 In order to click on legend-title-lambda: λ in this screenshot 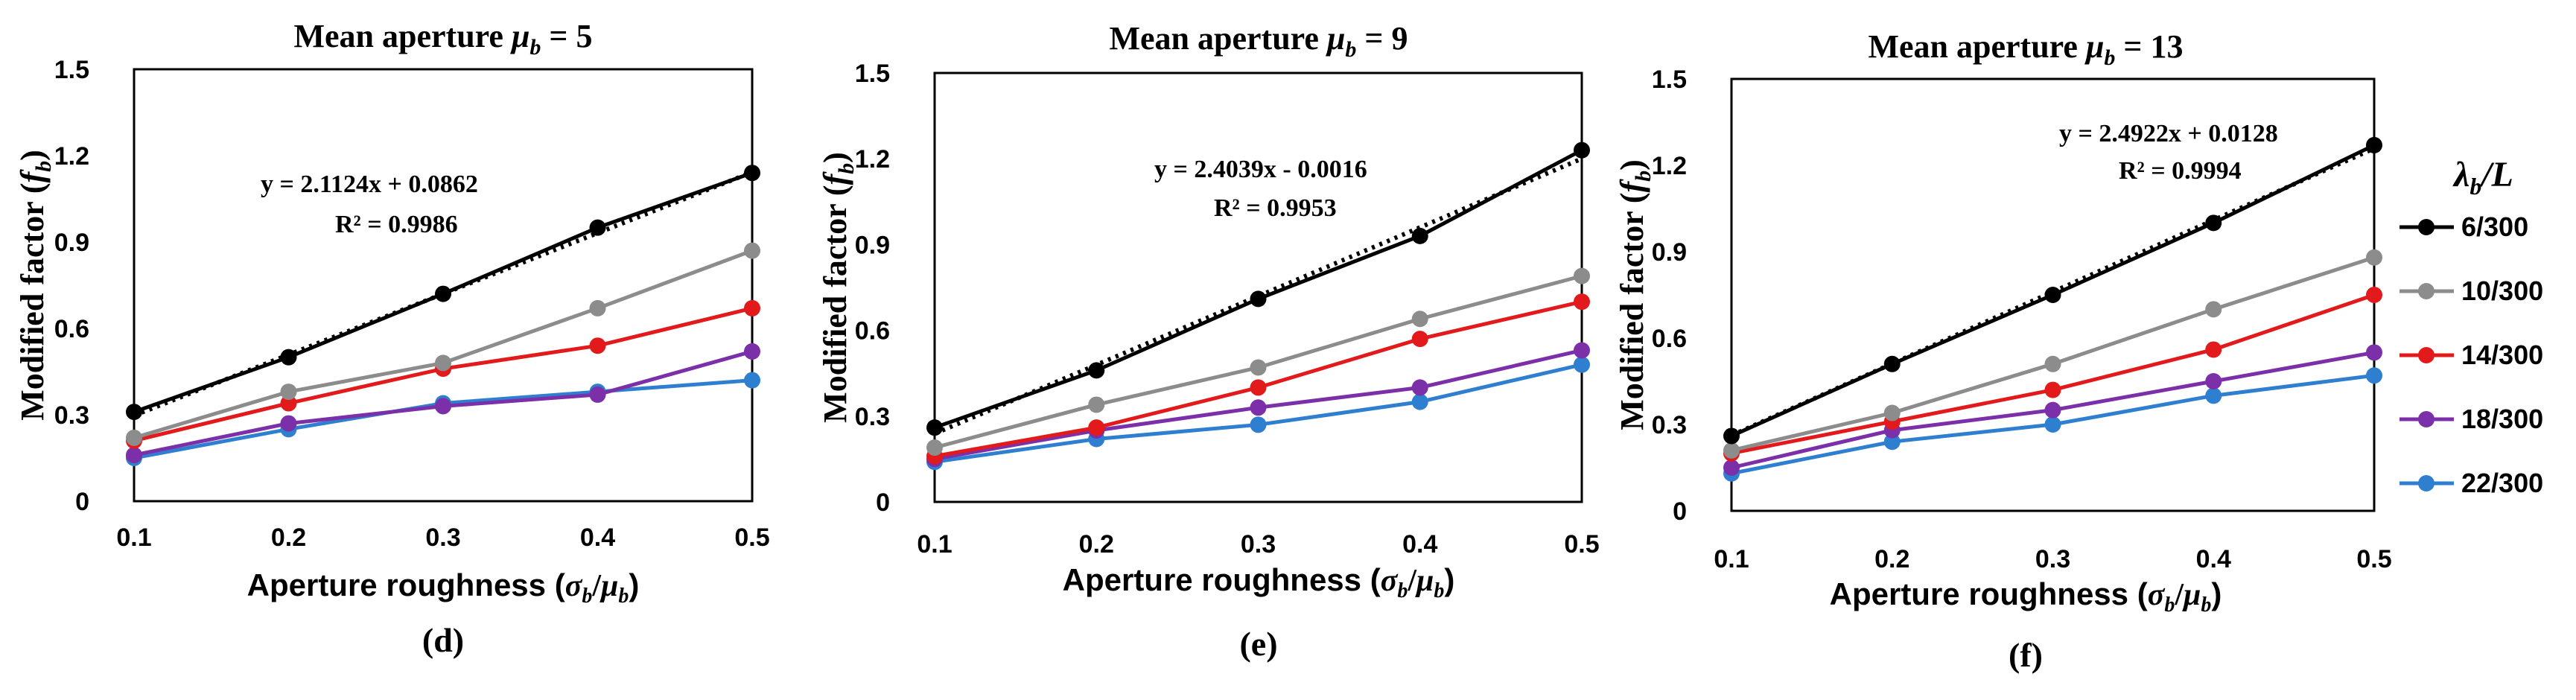, I will do `click(2461, 174)`.